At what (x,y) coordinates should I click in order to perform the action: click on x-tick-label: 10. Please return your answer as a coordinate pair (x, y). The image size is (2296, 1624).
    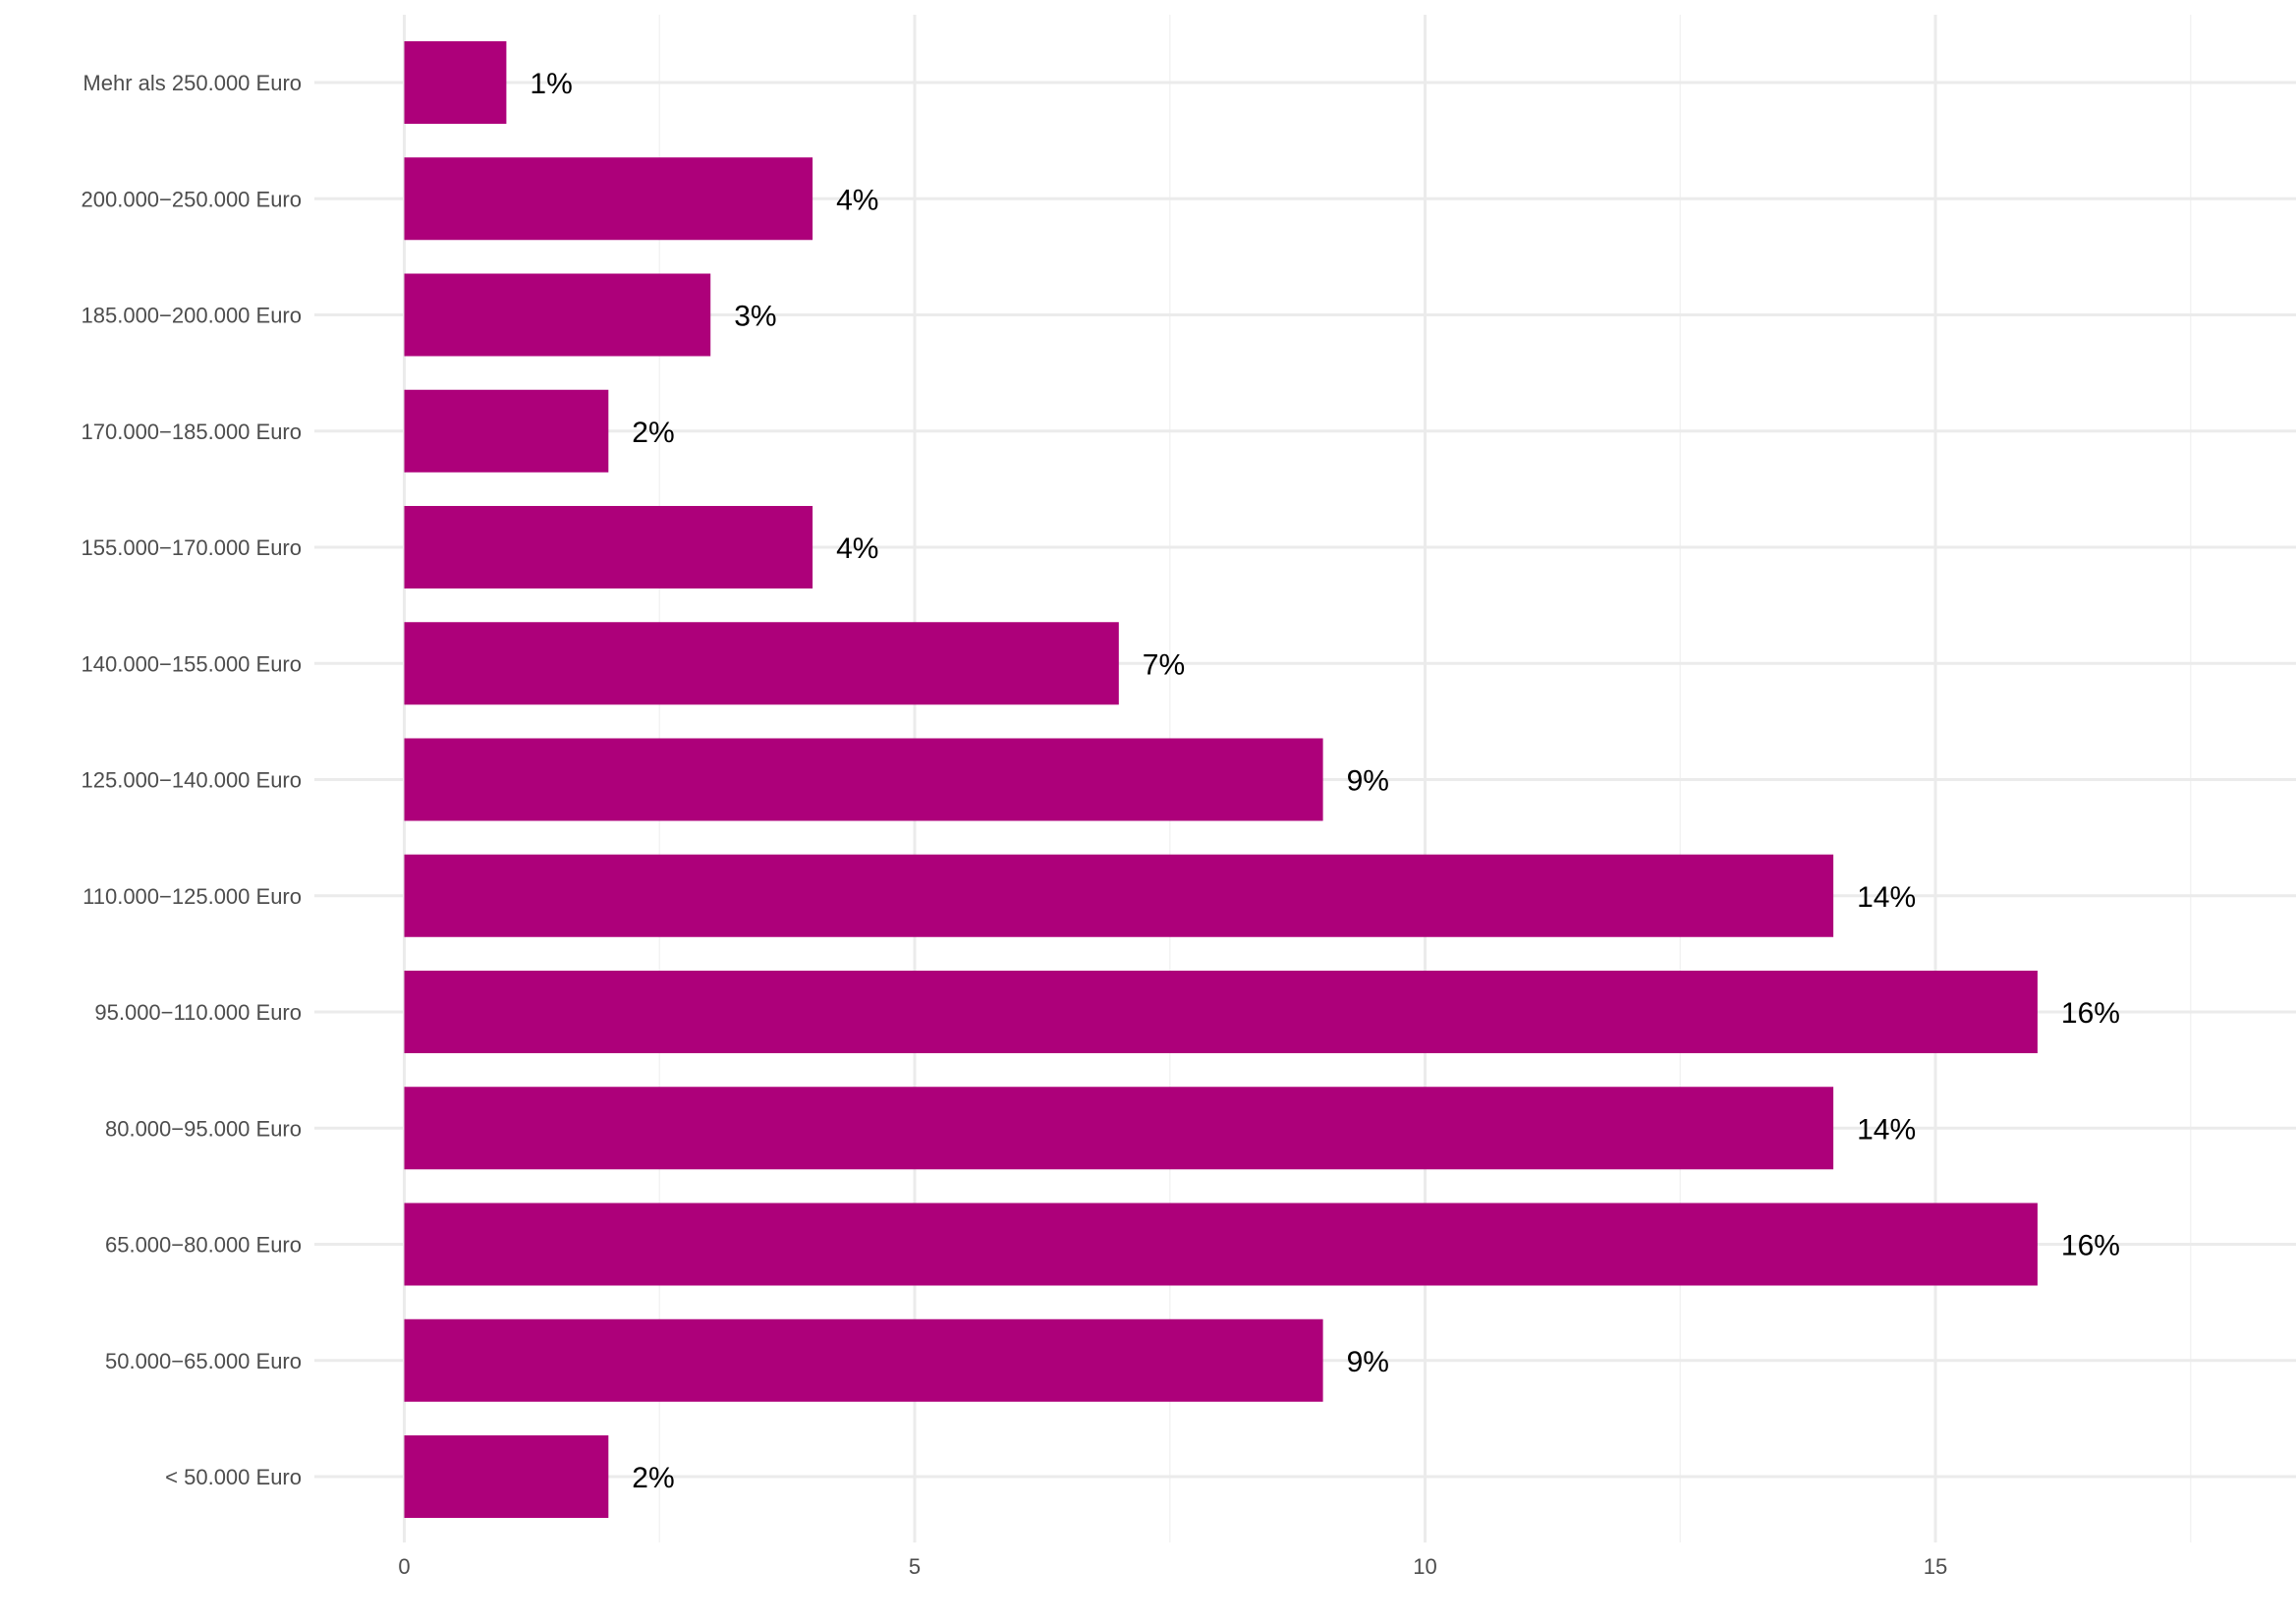
    Looking at the image, I should click on (1424, 1566).